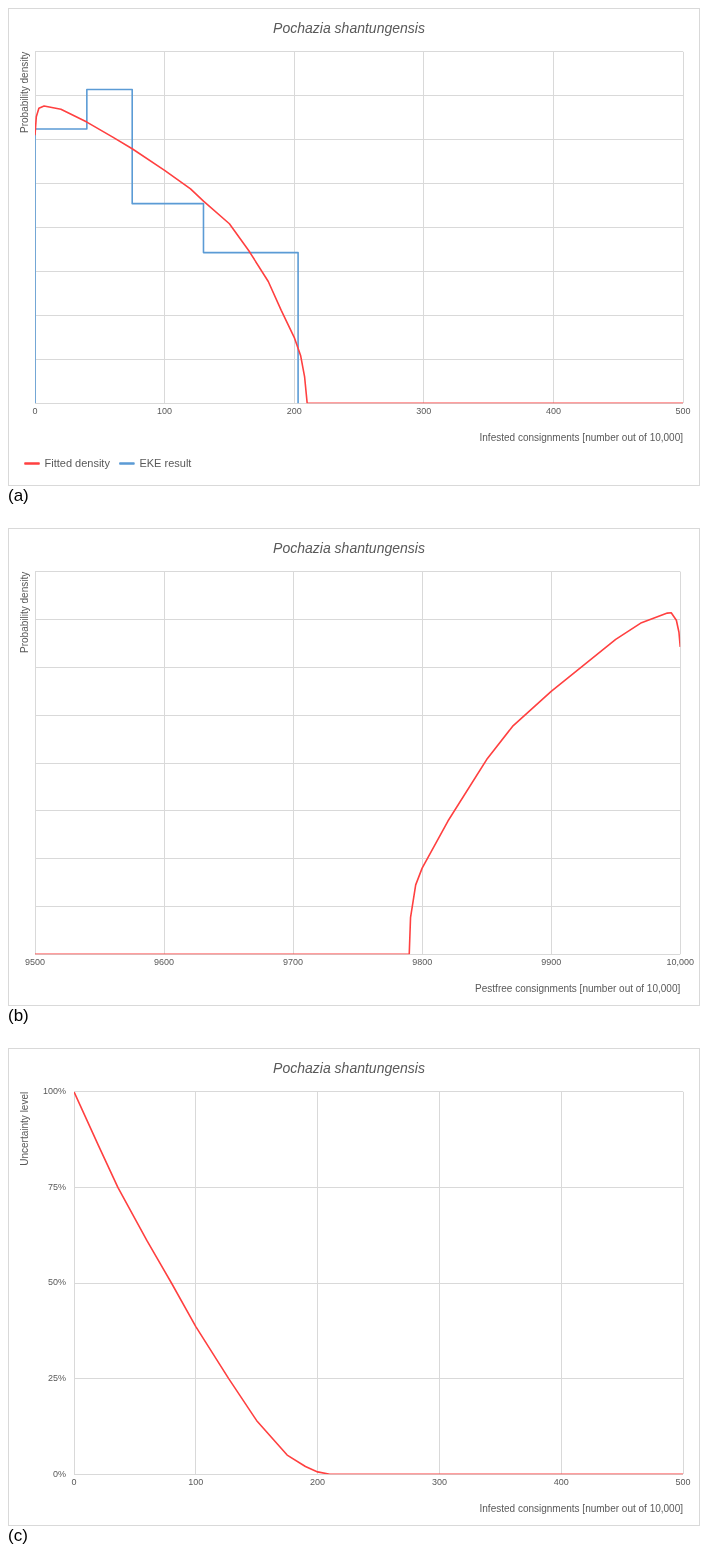 This screenshot has width=709, height=1547. I want to click on x-tick-label: 9800, so click(422, 962).